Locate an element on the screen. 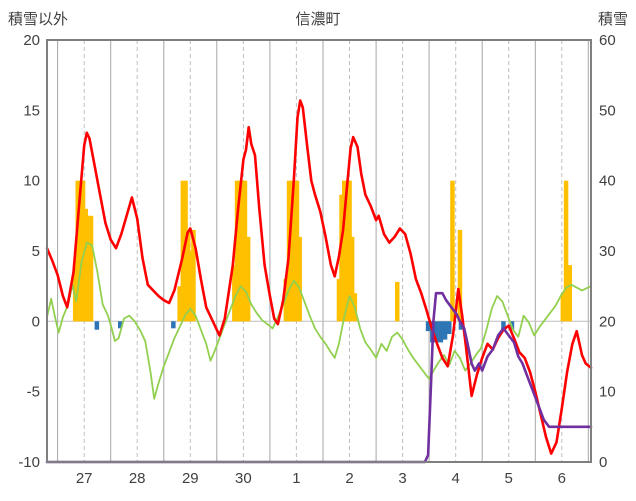 The height and width of the screenshot is (501, 636). x-tick-label: 4 is located at coordinates (456, 478).